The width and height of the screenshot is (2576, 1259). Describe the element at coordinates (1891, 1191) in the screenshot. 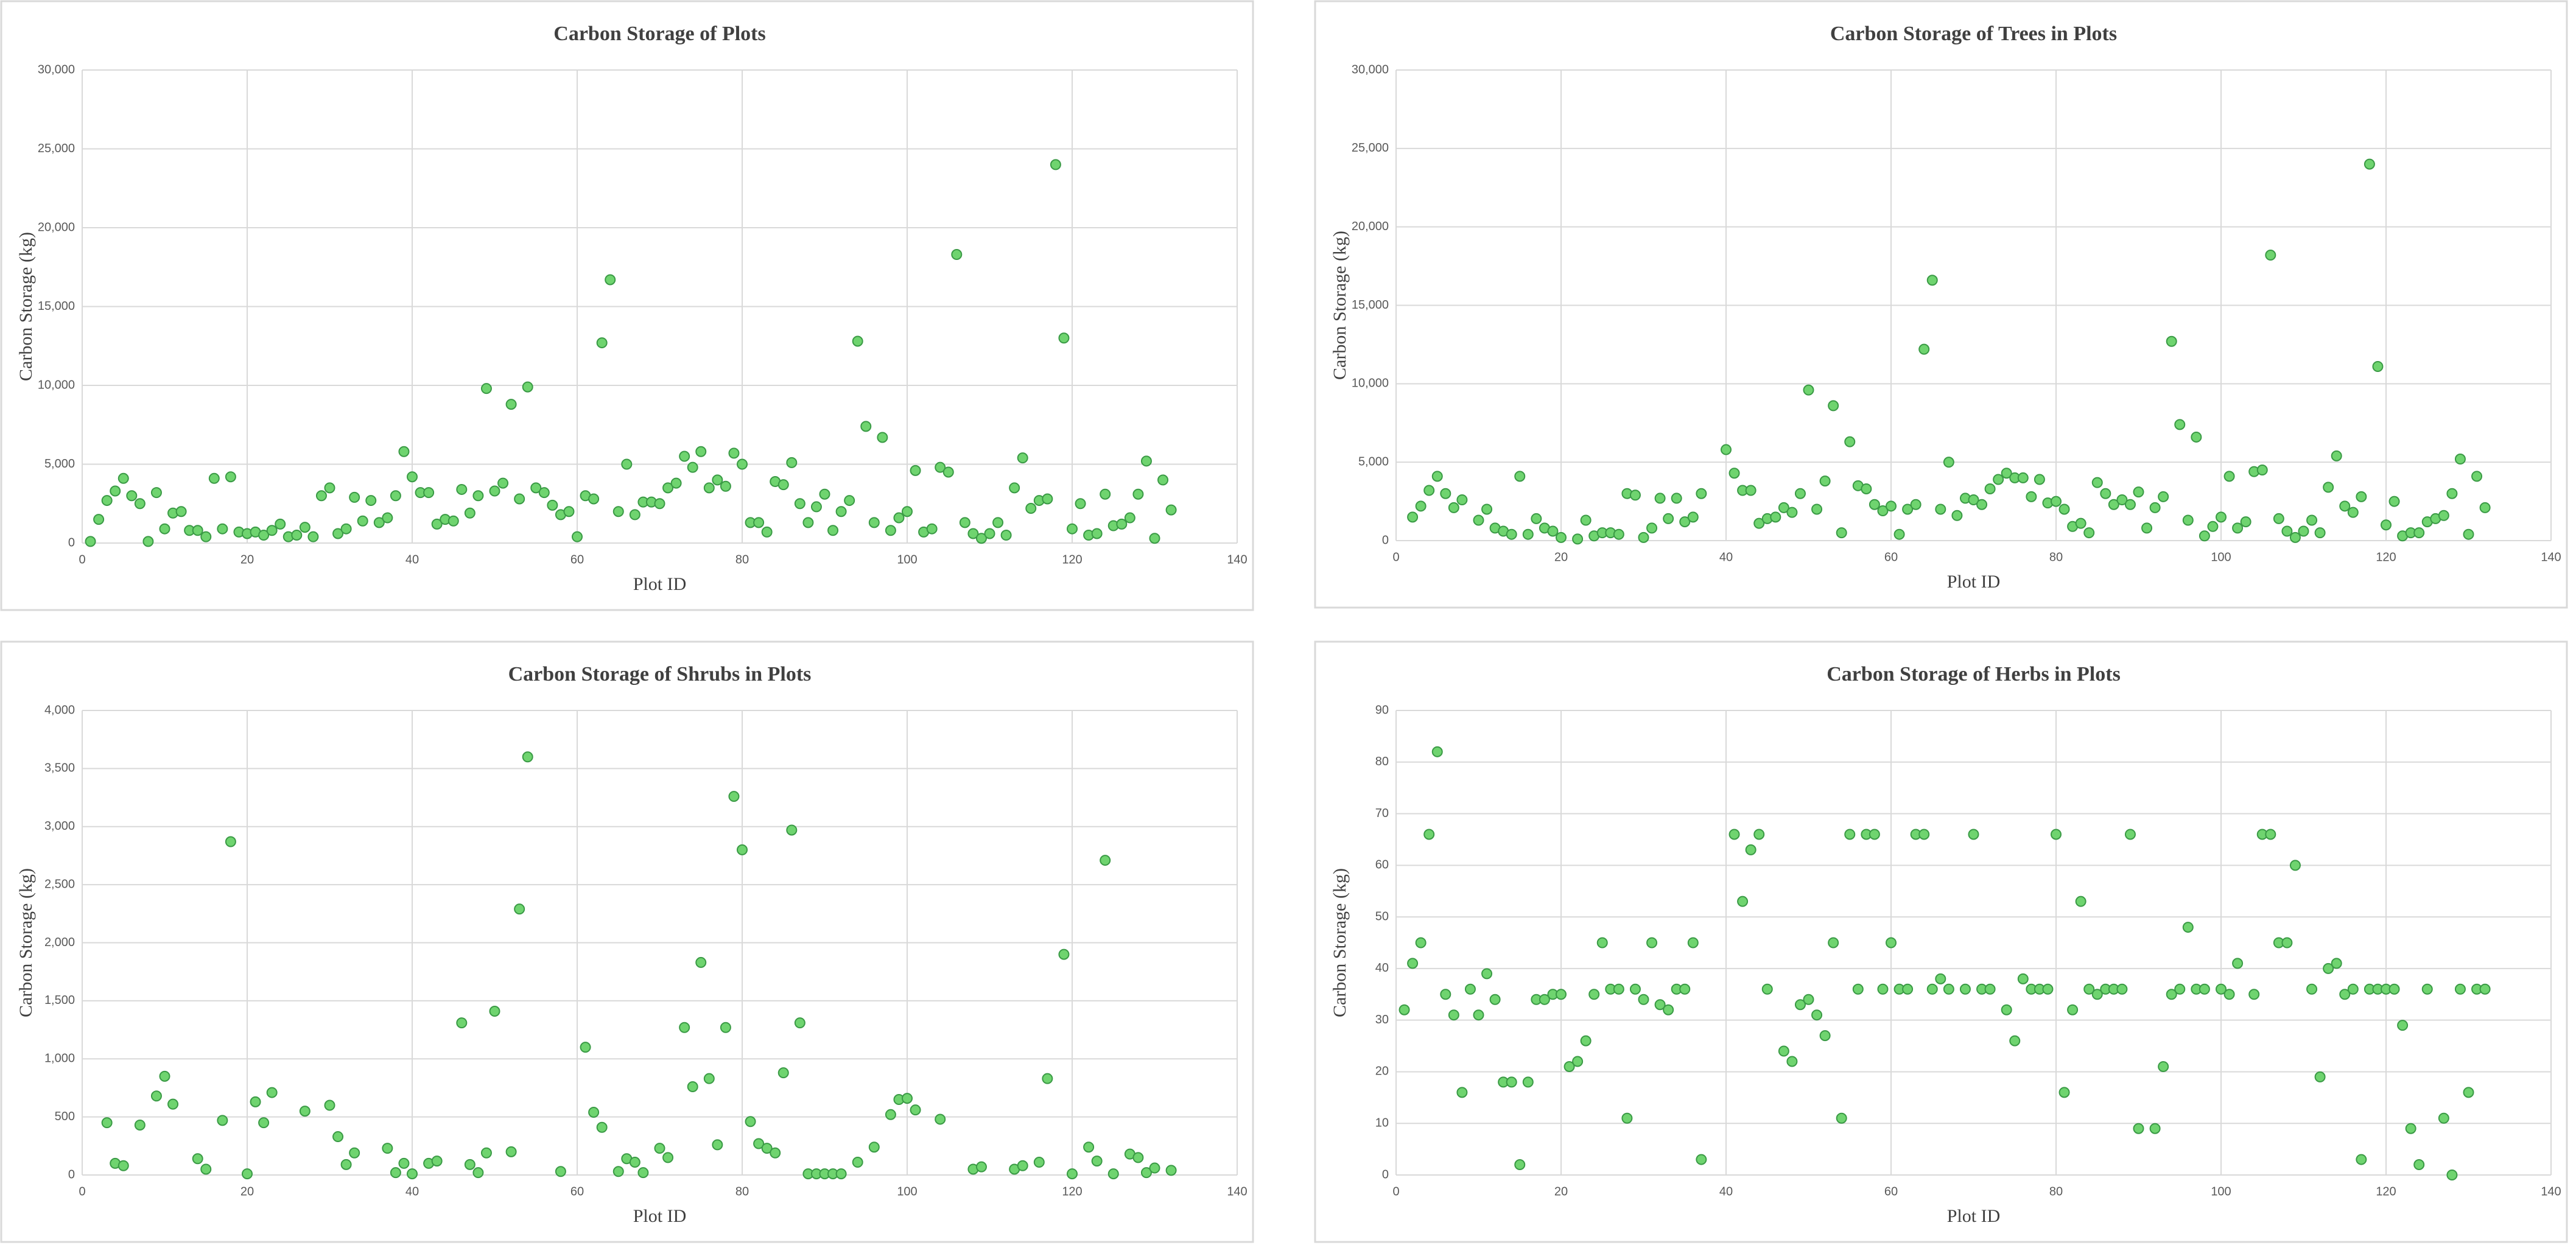

I see `x-tick-label: 60` at that location.